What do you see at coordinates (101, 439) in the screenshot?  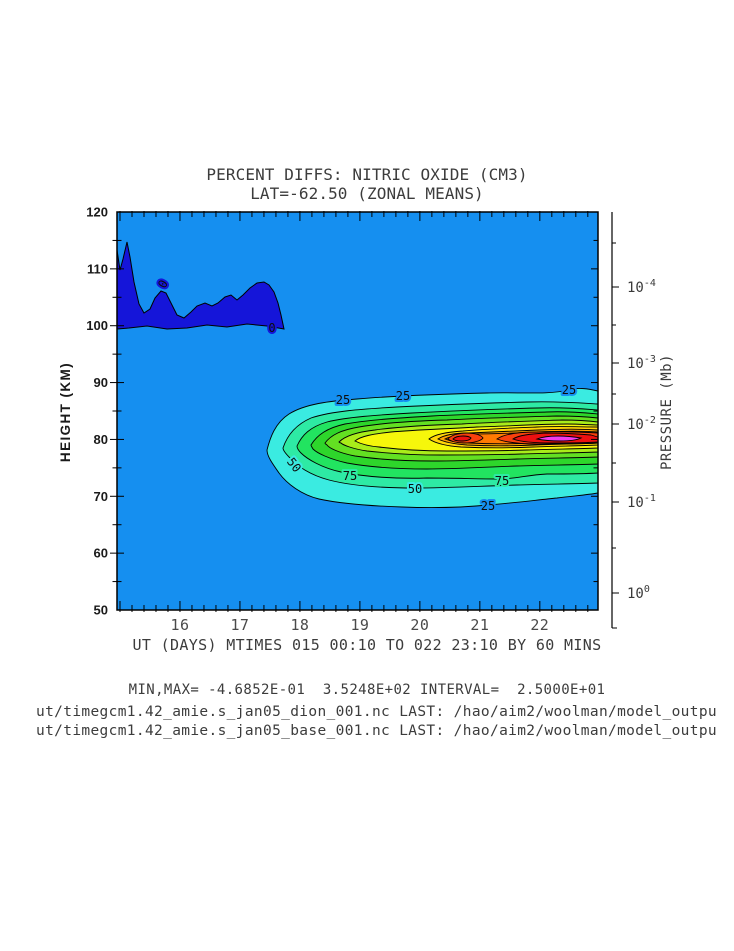 I see `height-tick-label-80: 80` at bounding box center [101, 439].